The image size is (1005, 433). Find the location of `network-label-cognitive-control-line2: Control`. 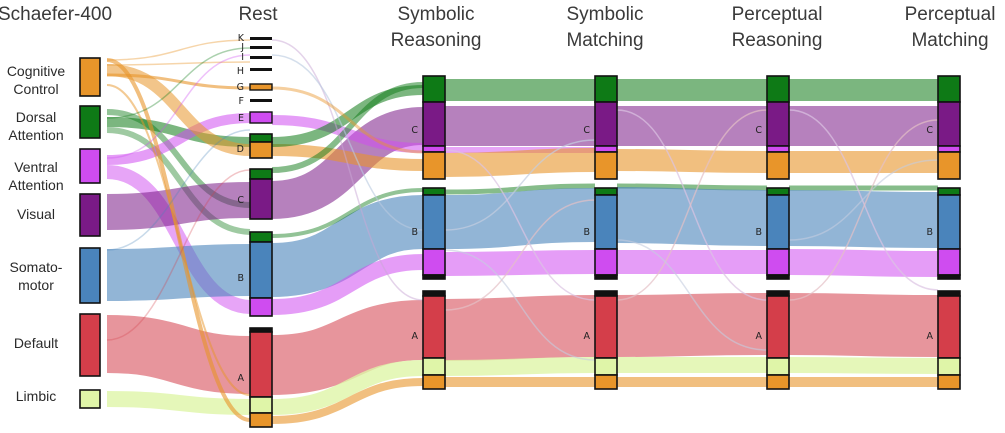

network-label-cognitive-control-line2: Control is located at coordinates (35, 89).